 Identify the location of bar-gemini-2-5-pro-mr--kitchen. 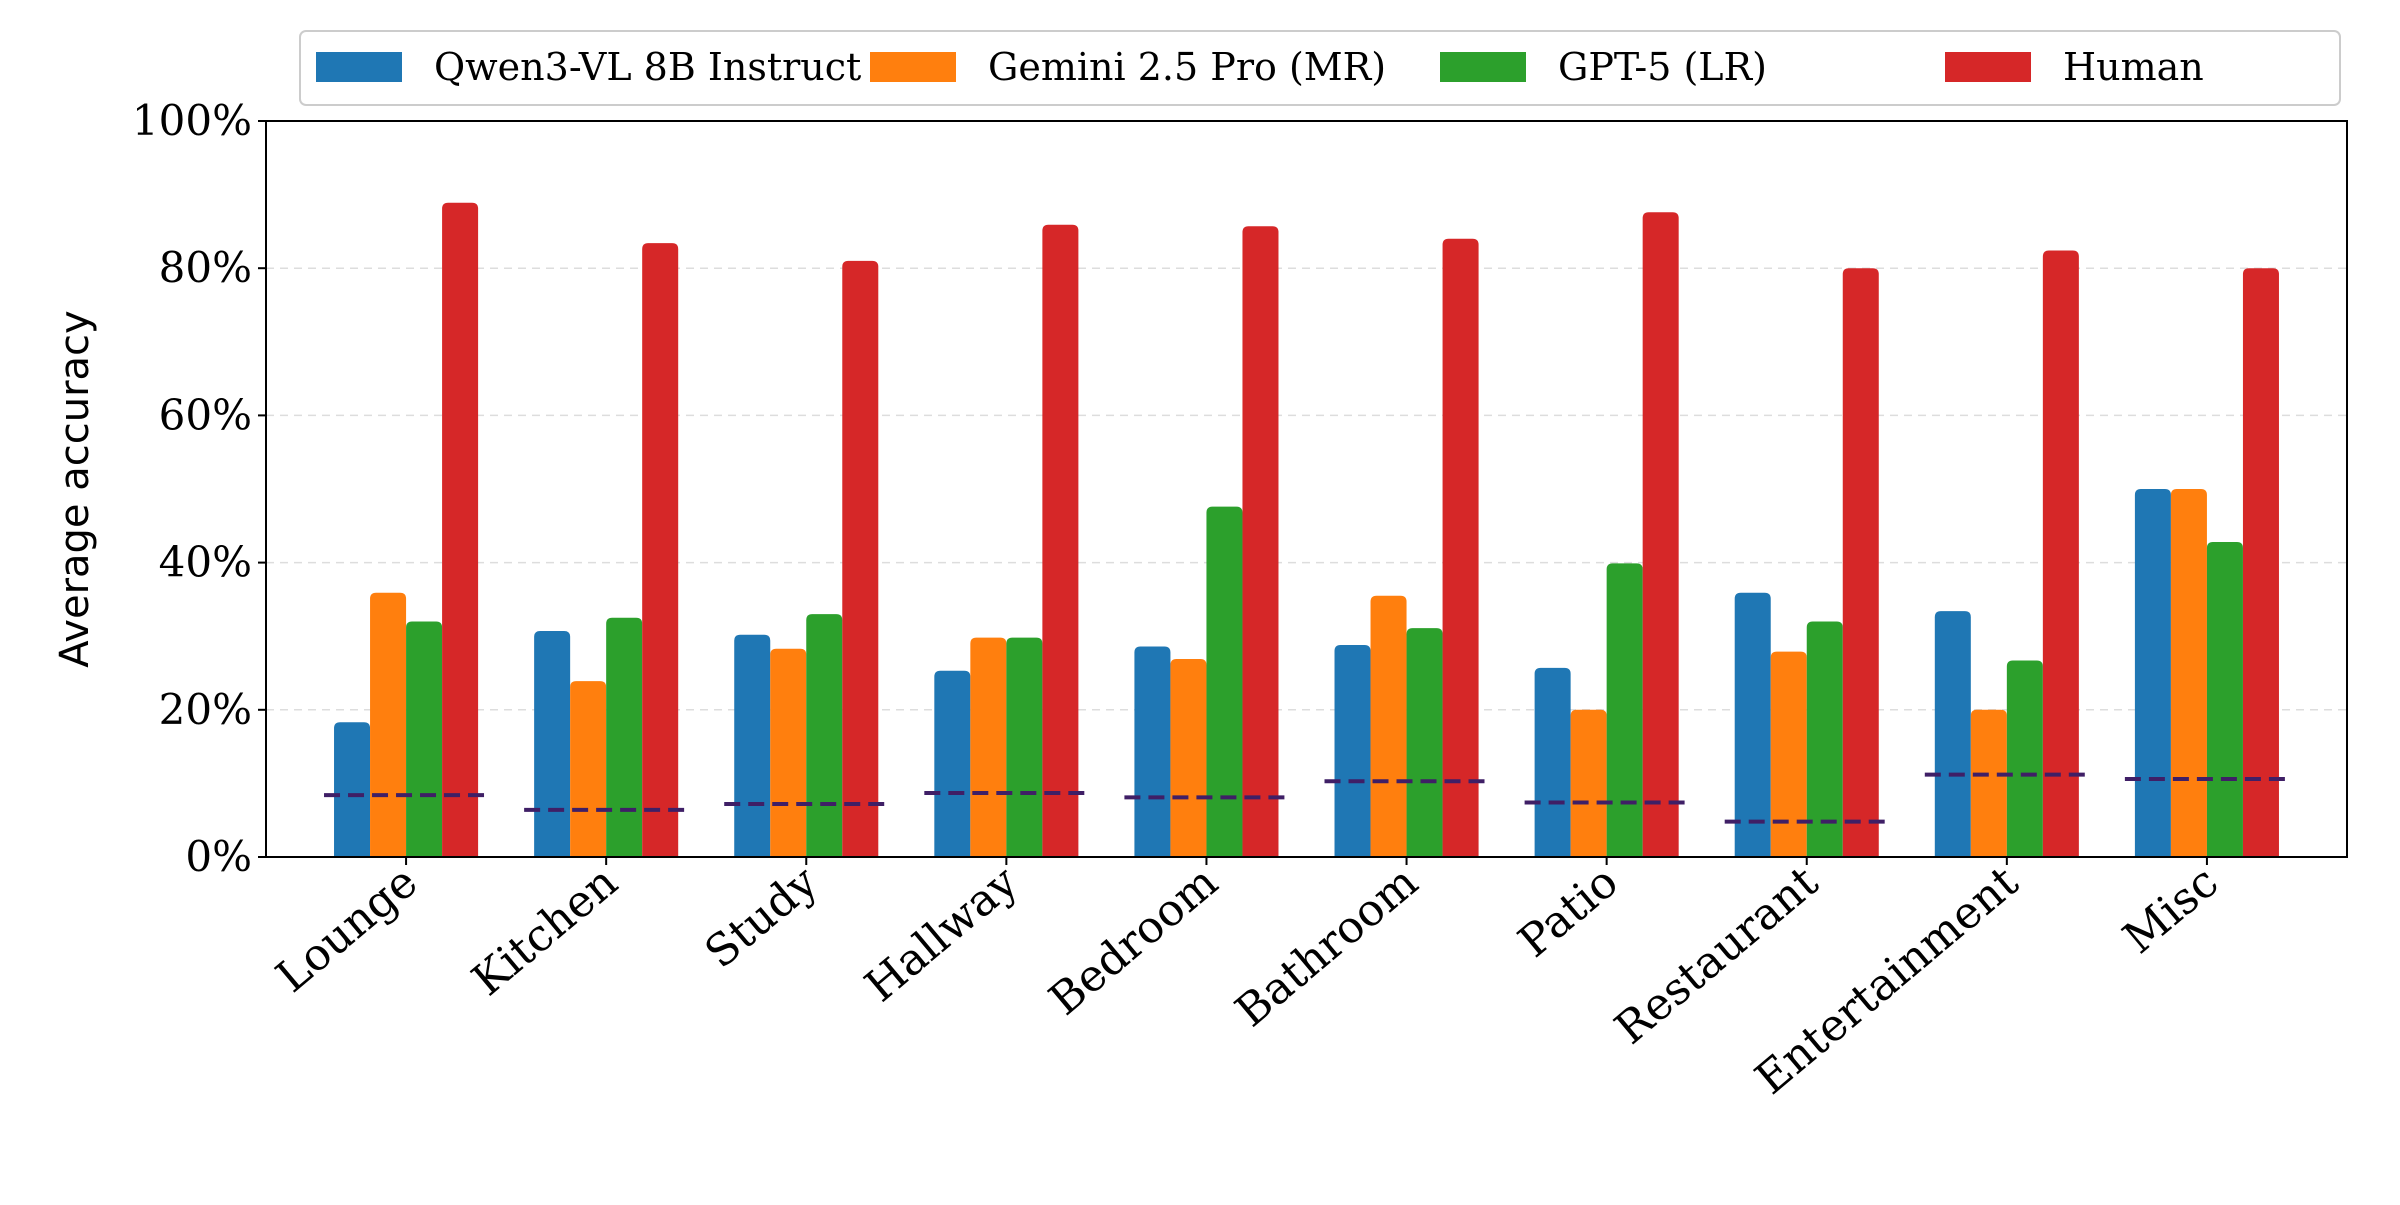
(588, 769).